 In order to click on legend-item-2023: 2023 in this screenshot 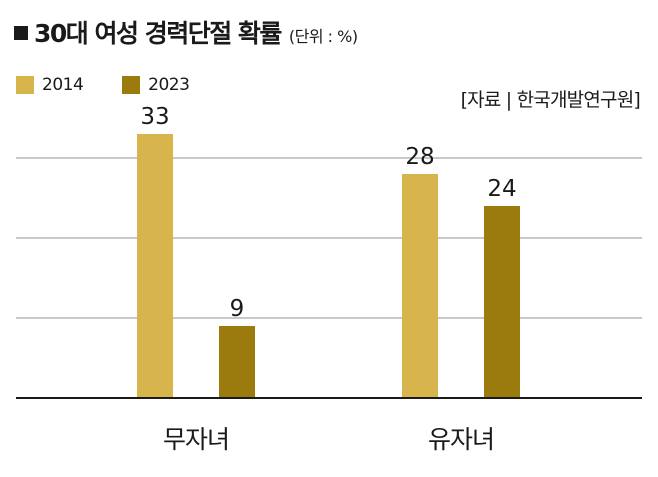, I will do `click(156, 85)`.